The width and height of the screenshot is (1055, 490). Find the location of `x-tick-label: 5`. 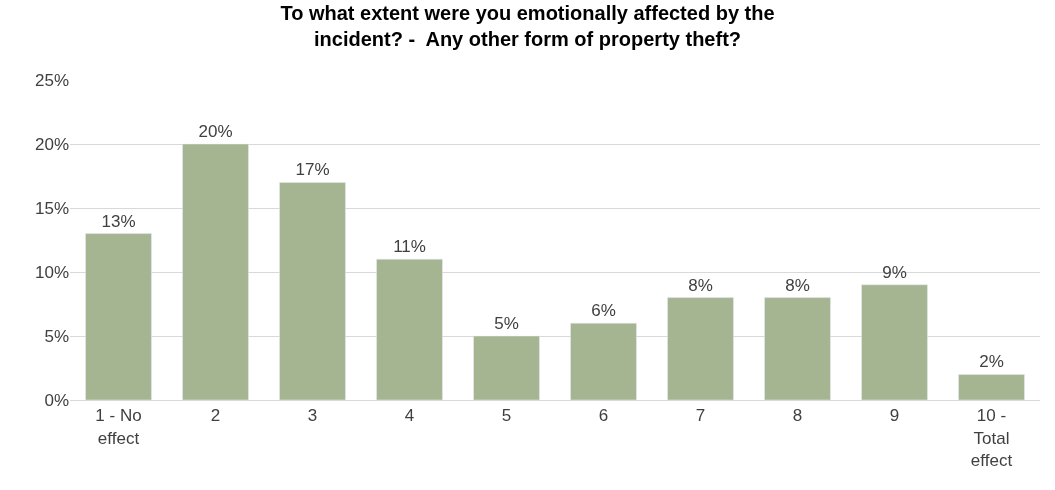

x-tick-label: 5 is located at coordinates (506, 416).